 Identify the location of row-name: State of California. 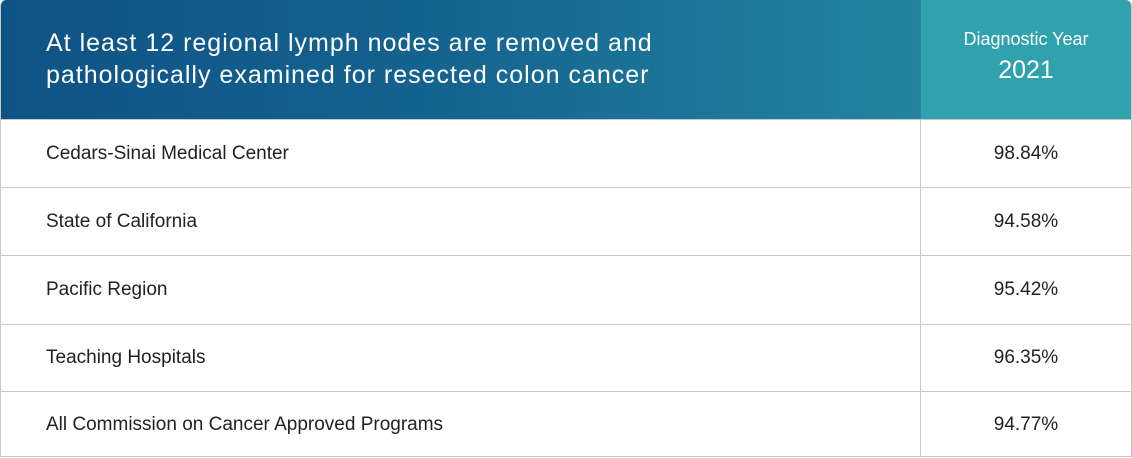
(461, 221).